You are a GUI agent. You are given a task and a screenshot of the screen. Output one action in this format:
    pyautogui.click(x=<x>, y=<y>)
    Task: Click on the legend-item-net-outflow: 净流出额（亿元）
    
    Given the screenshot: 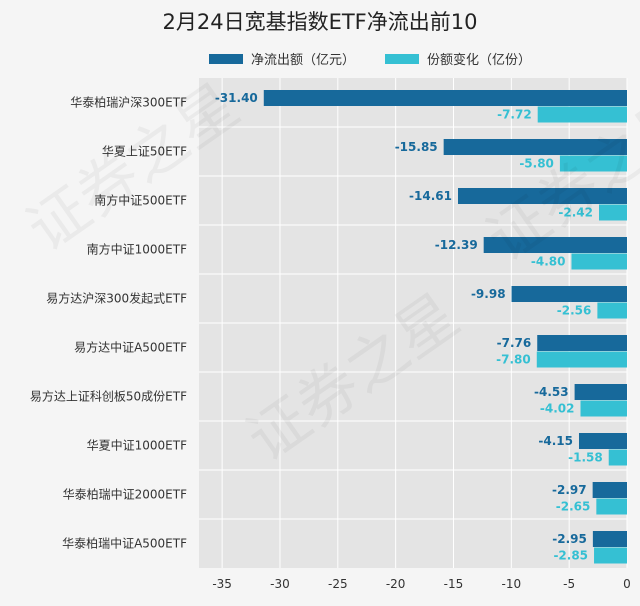 What is the action you would take?
    pyautogui.click(x=282, y=58)
    